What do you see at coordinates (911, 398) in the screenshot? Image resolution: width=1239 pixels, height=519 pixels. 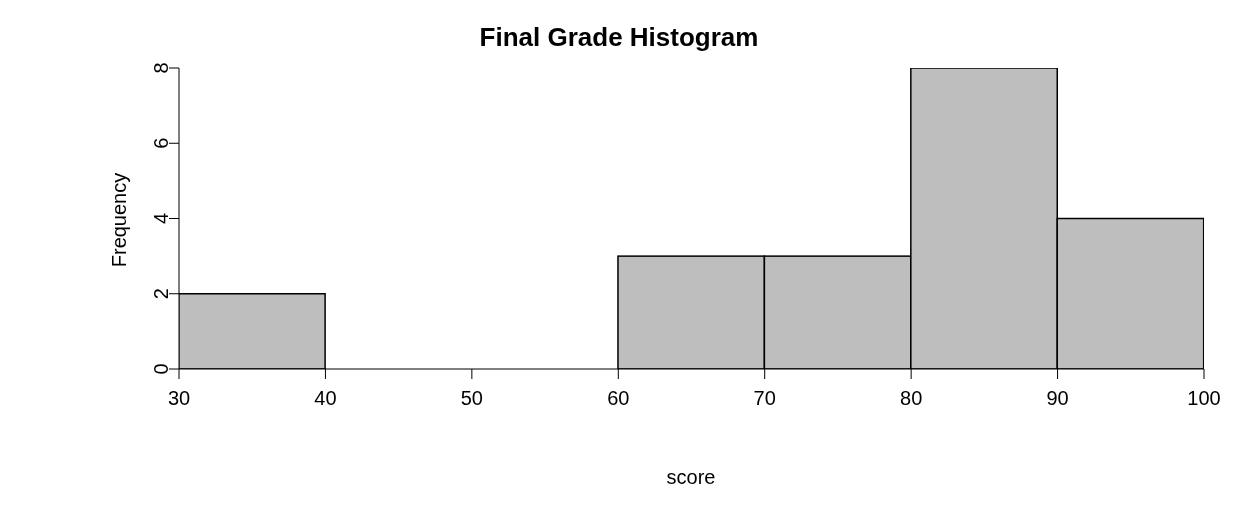 I see `x-tick-label: 80` at bounding box center [911, 398].